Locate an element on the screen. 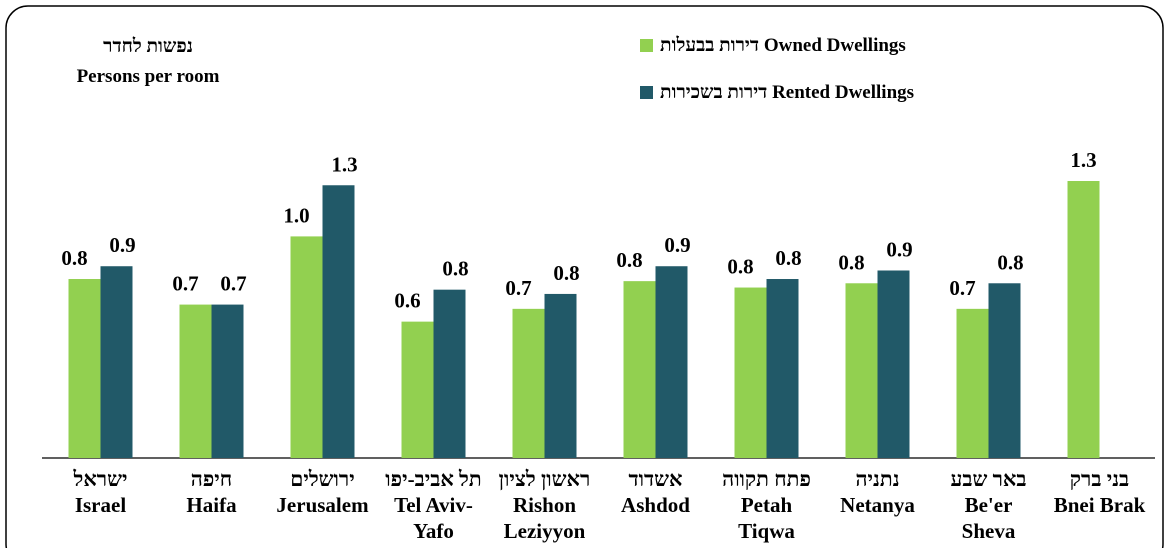 Image resolution: width=1169 pixels, height=548 pixels. x-tick-label: בני ברק is located at coordinates (1099, 479).